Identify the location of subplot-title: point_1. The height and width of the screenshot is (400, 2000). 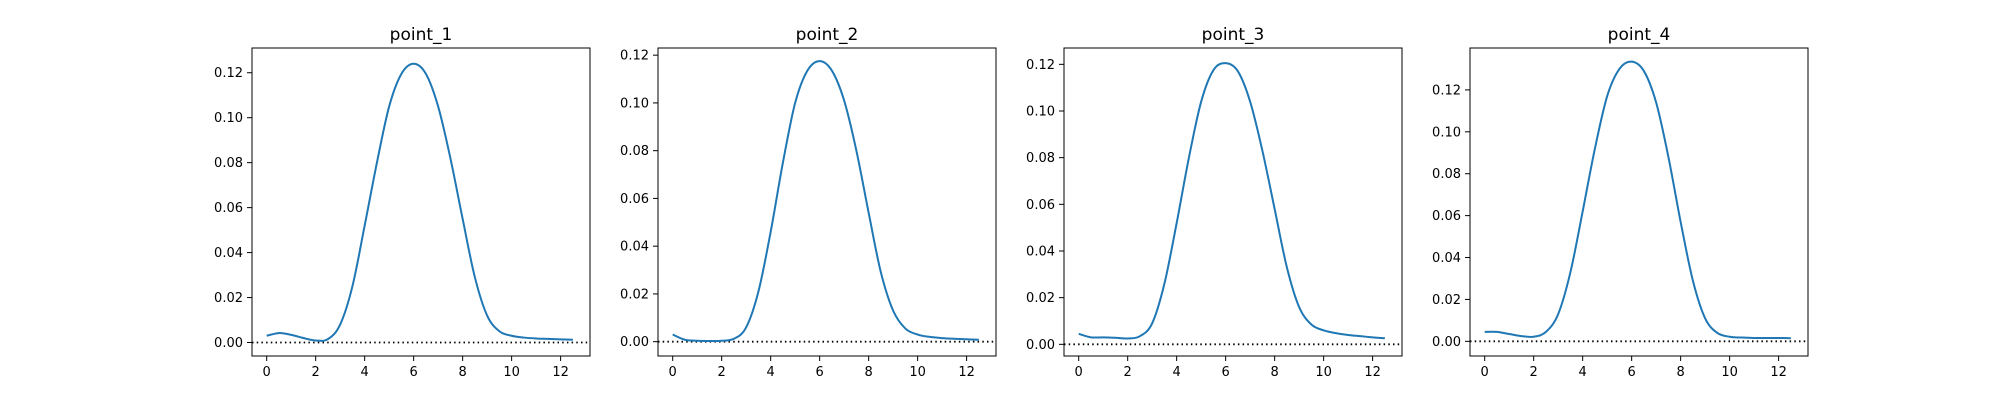
(421, 35).